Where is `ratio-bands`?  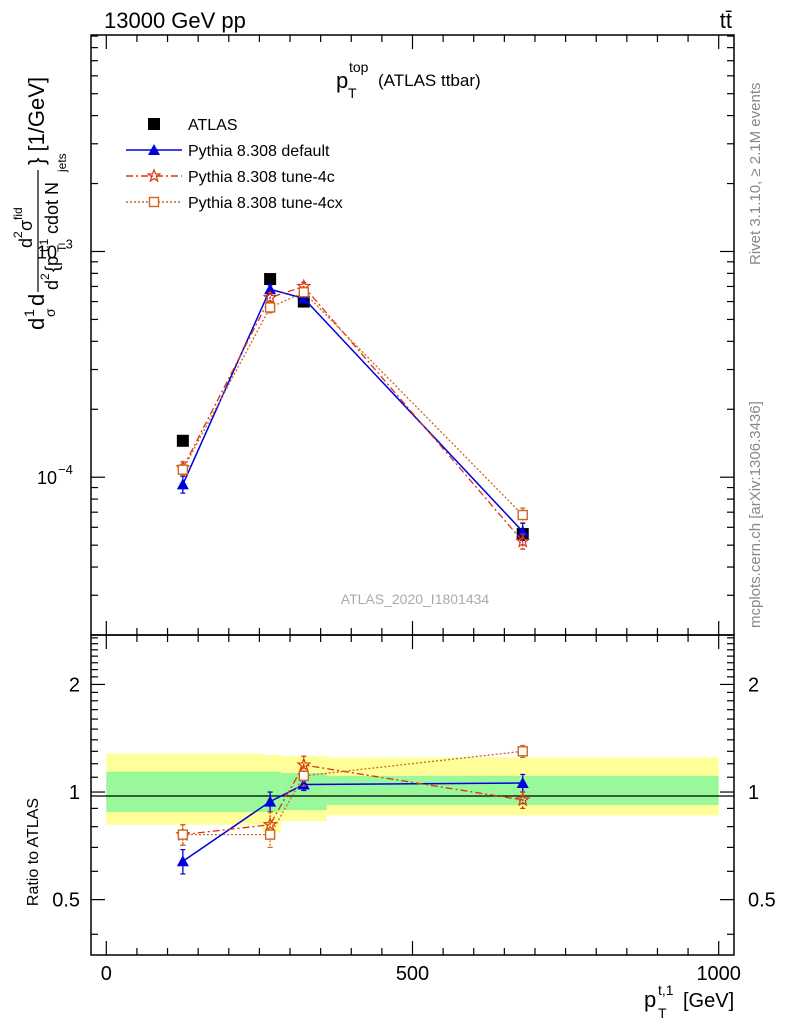
ratio-bands is located at coordinates (412, 793).